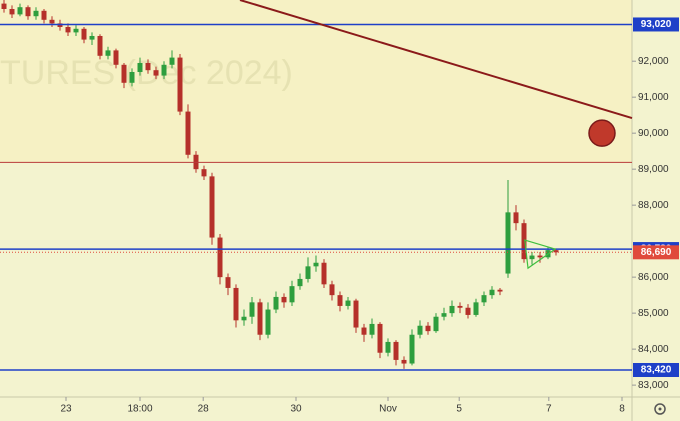  Describe the element at coordinates (653, 61) in the screenshot. I see `y-tick-label: 92,000` at that location.